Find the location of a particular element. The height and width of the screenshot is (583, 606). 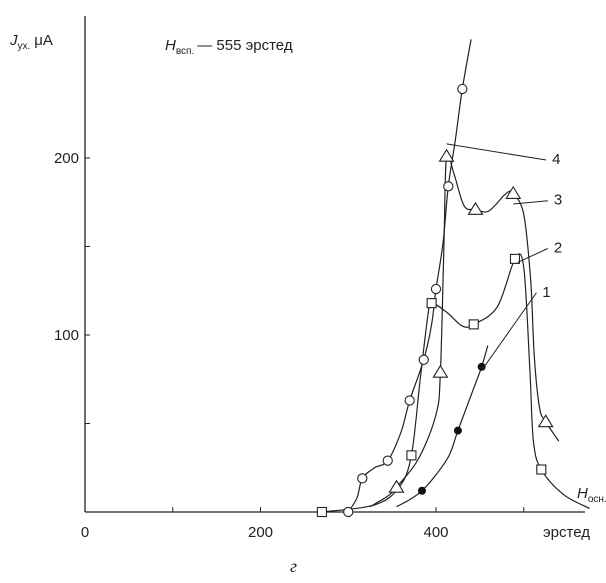

x-axis-symbol: Hосн. is located at coordinates (591, 495).